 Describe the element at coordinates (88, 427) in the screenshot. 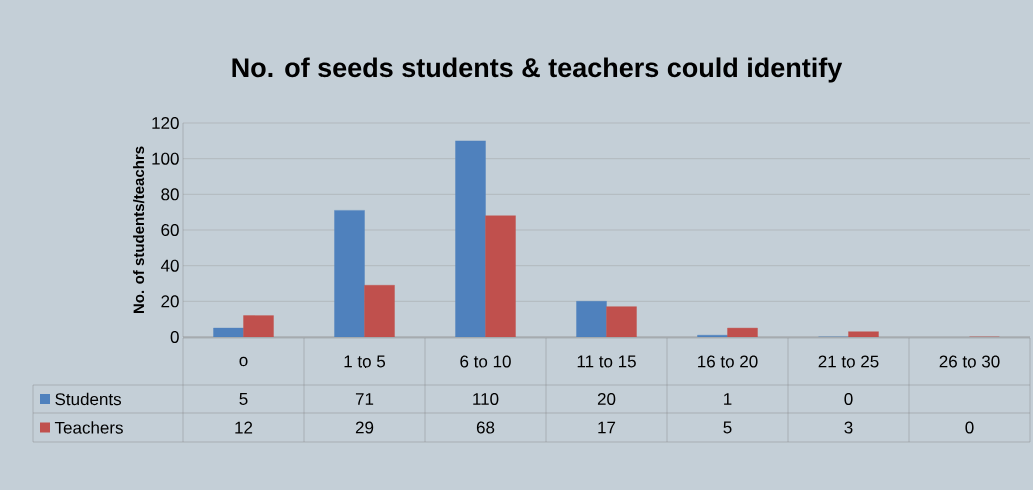

I see `legend-label: Teachers` at that location.